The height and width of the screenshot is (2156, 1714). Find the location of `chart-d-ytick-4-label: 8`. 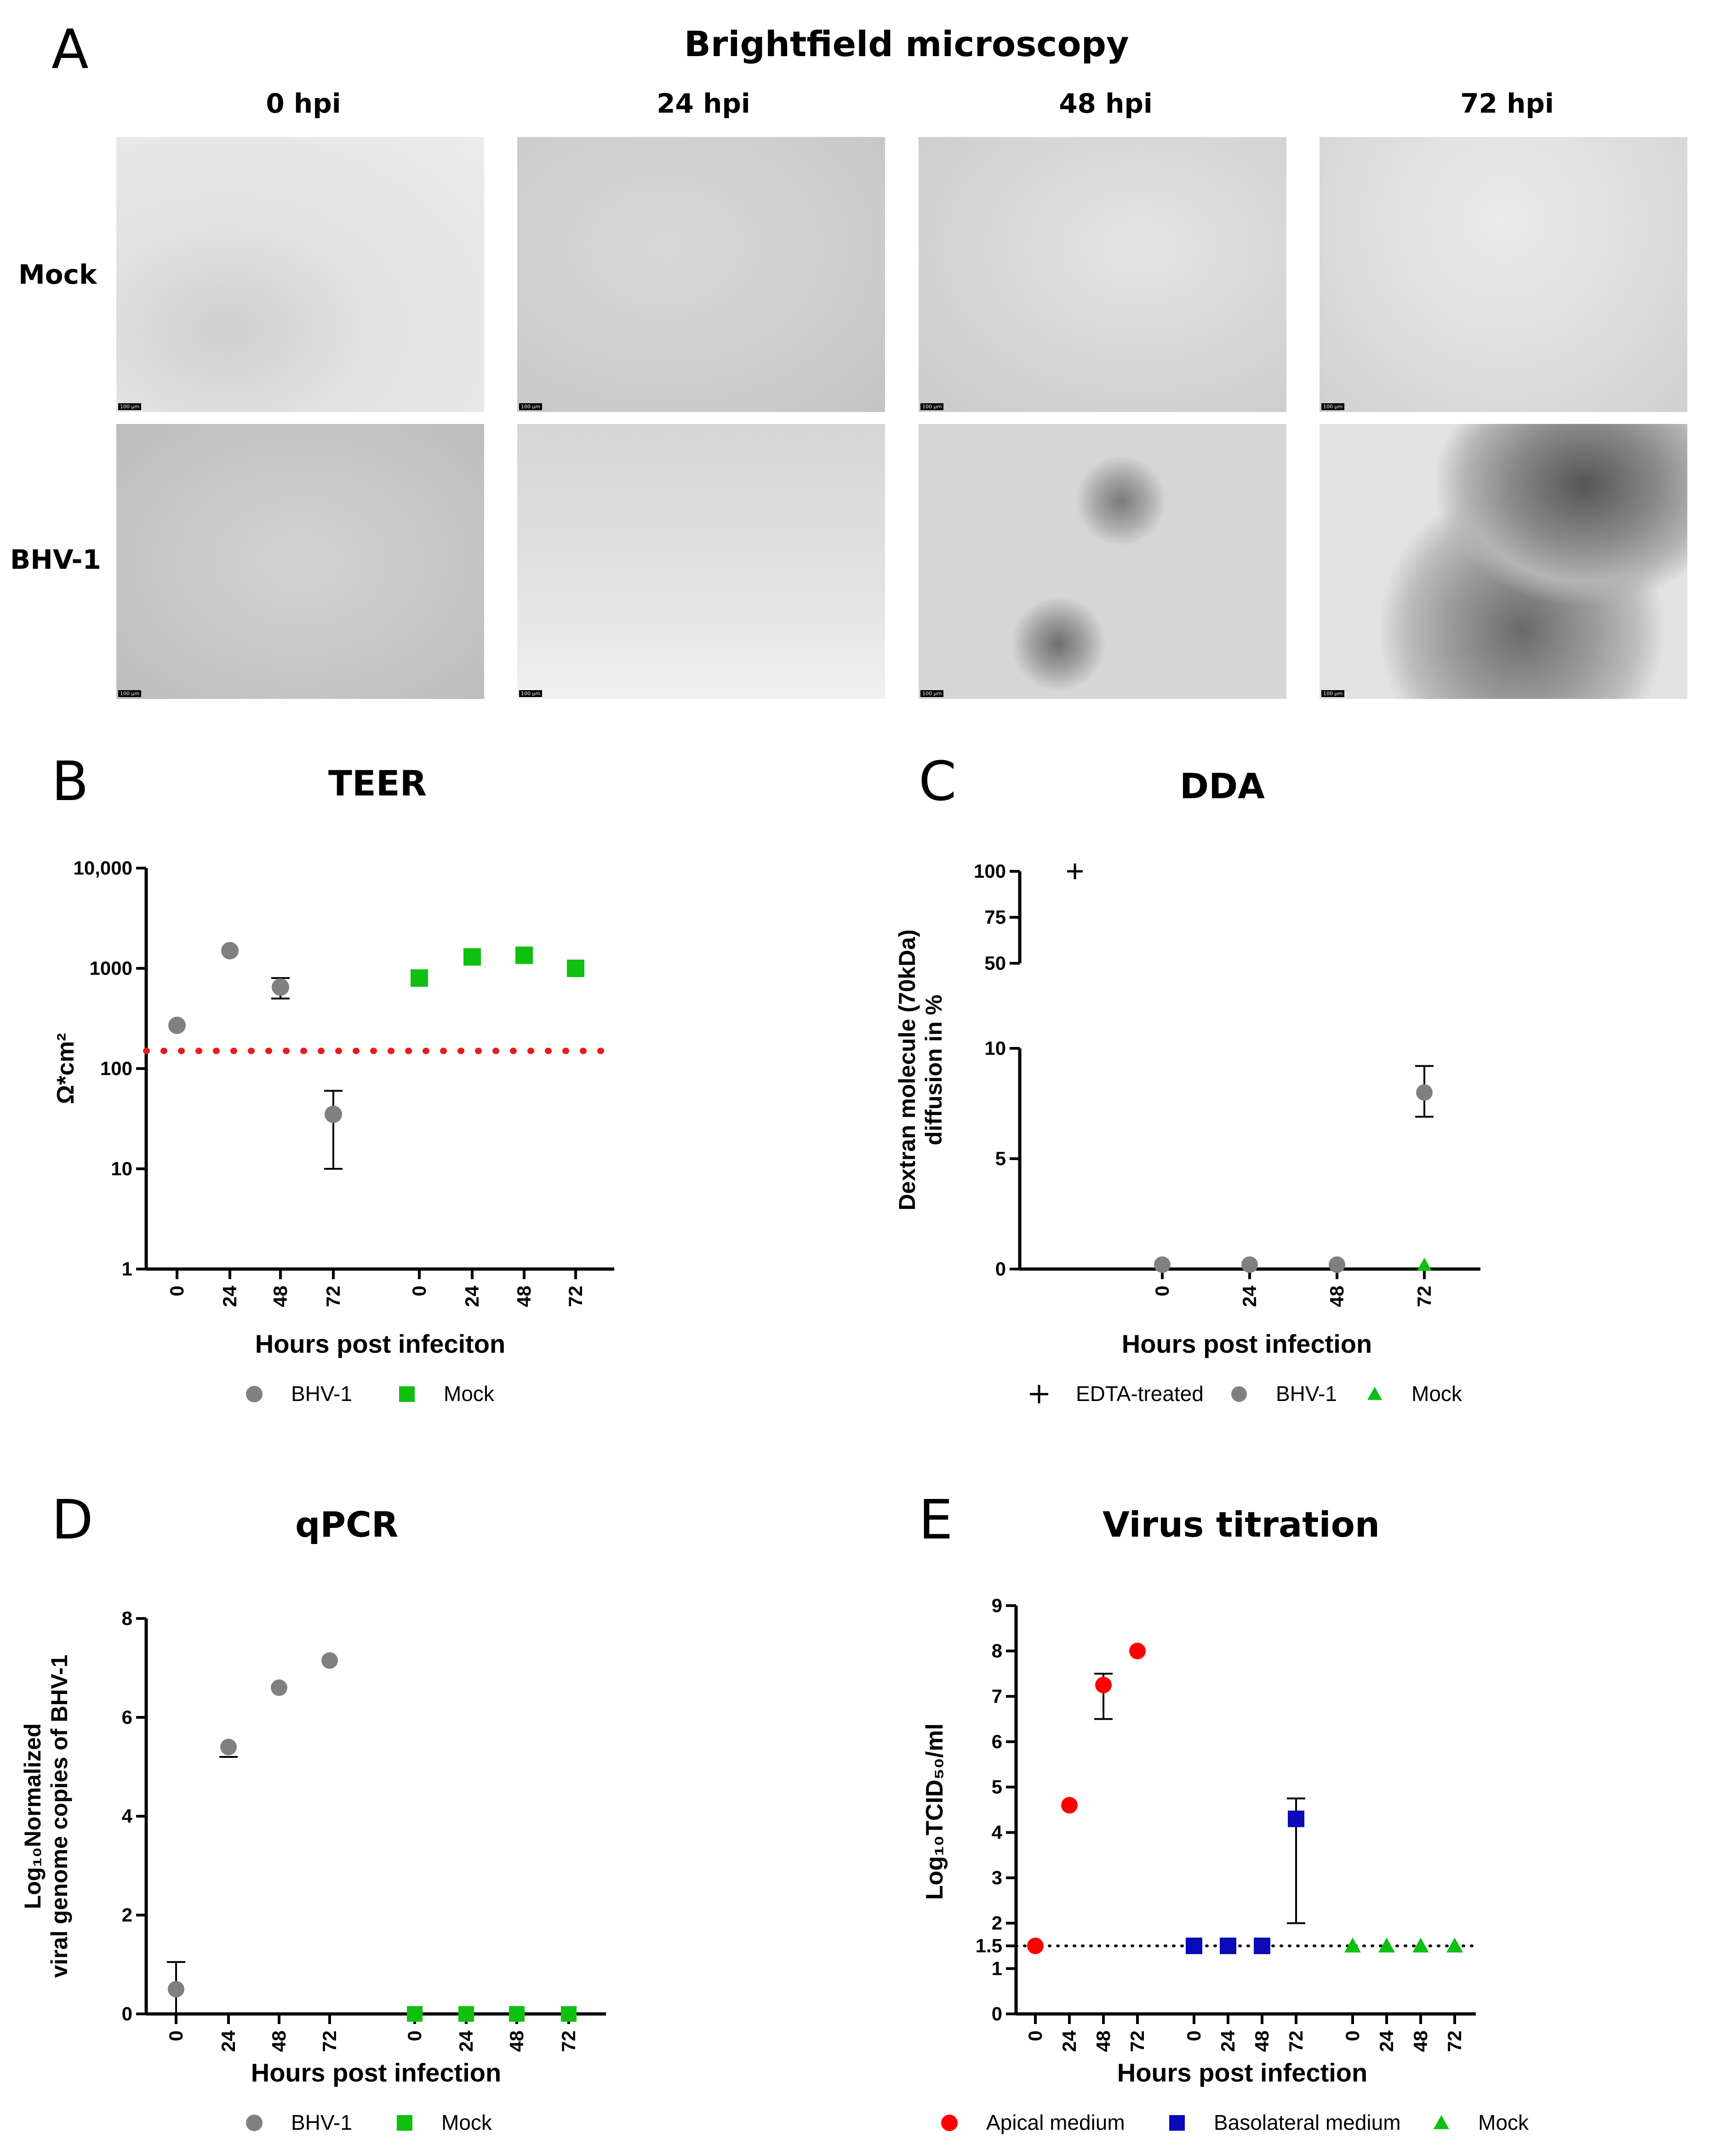

chart-d-ytick-4-label: 8 is located at coordinates (127, 1618).